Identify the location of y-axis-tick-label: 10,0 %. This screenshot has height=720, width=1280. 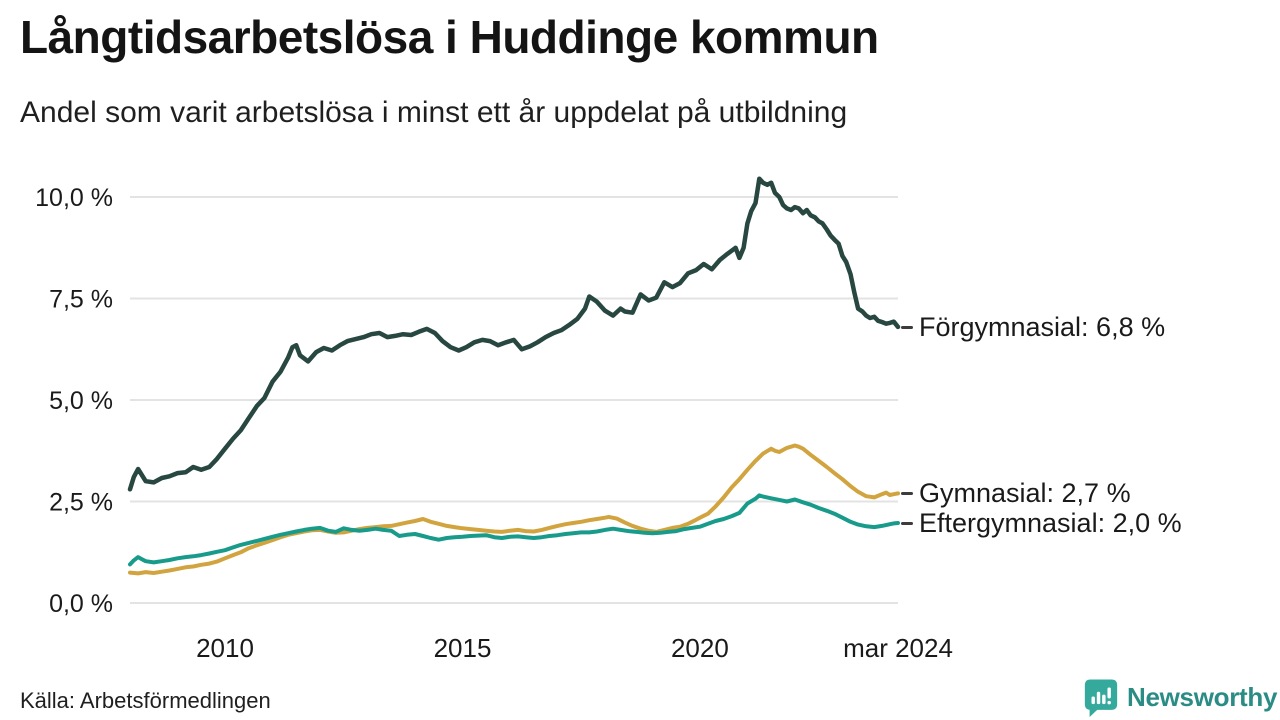
(74, 198).